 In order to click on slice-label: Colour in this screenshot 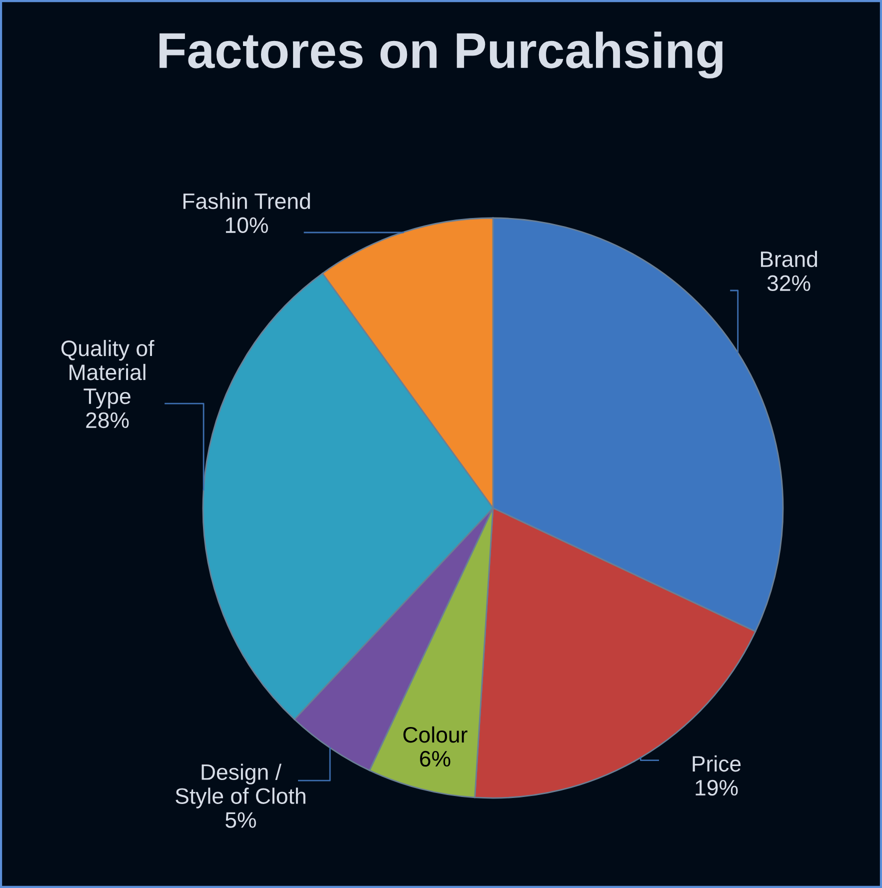, I will do `click(435, 734)`.